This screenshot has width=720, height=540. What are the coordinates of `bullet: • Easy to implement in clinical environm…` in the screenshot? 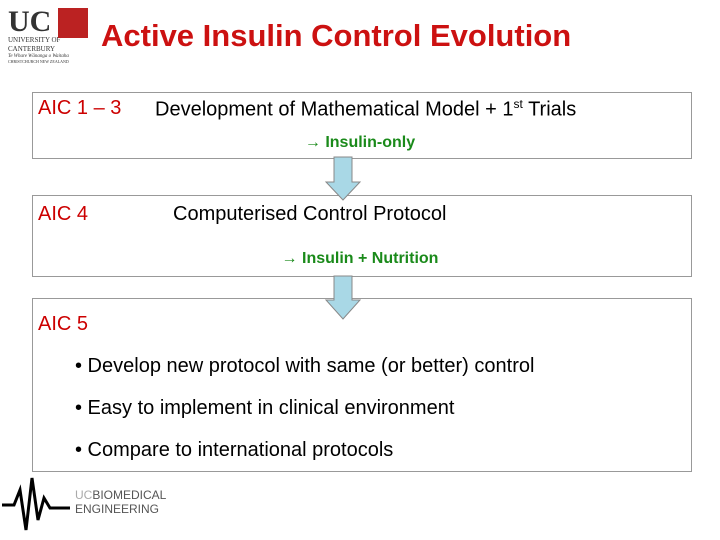 It's located at (265, 408).